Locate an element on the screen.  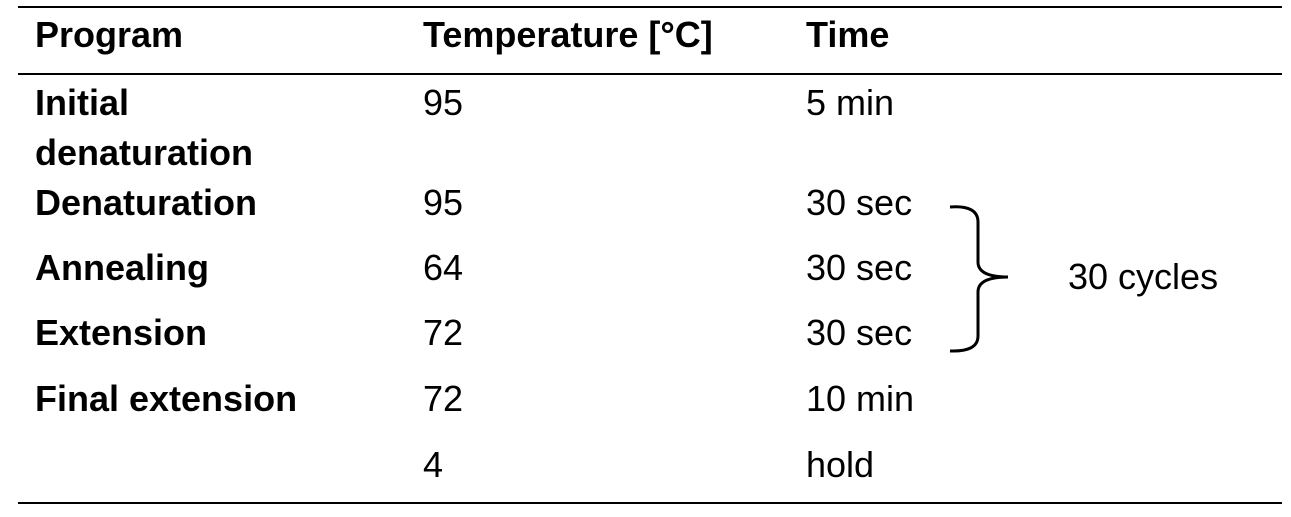
time-cell: 5 min is located at coordinates (850, 102).